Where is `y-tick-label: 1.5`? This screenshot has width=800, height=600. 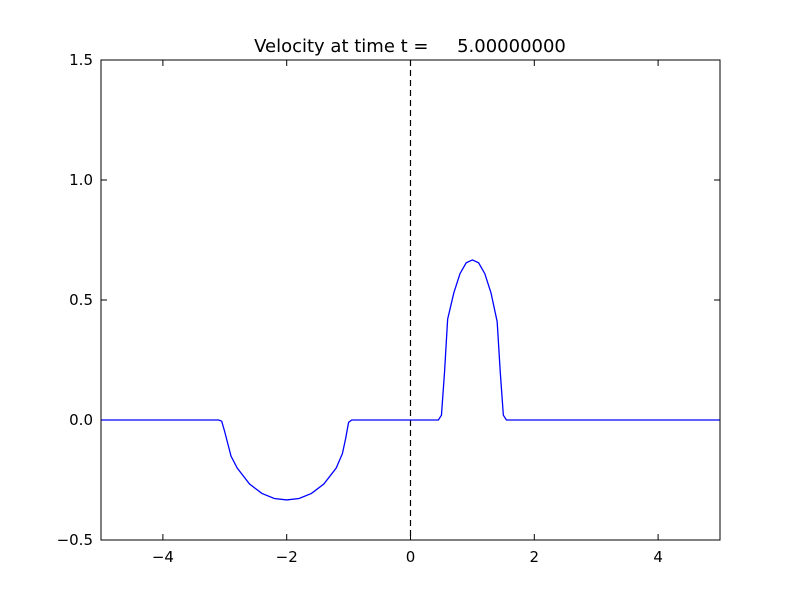 y-tick-label: 1.5 is located at coordinates (81, 60).